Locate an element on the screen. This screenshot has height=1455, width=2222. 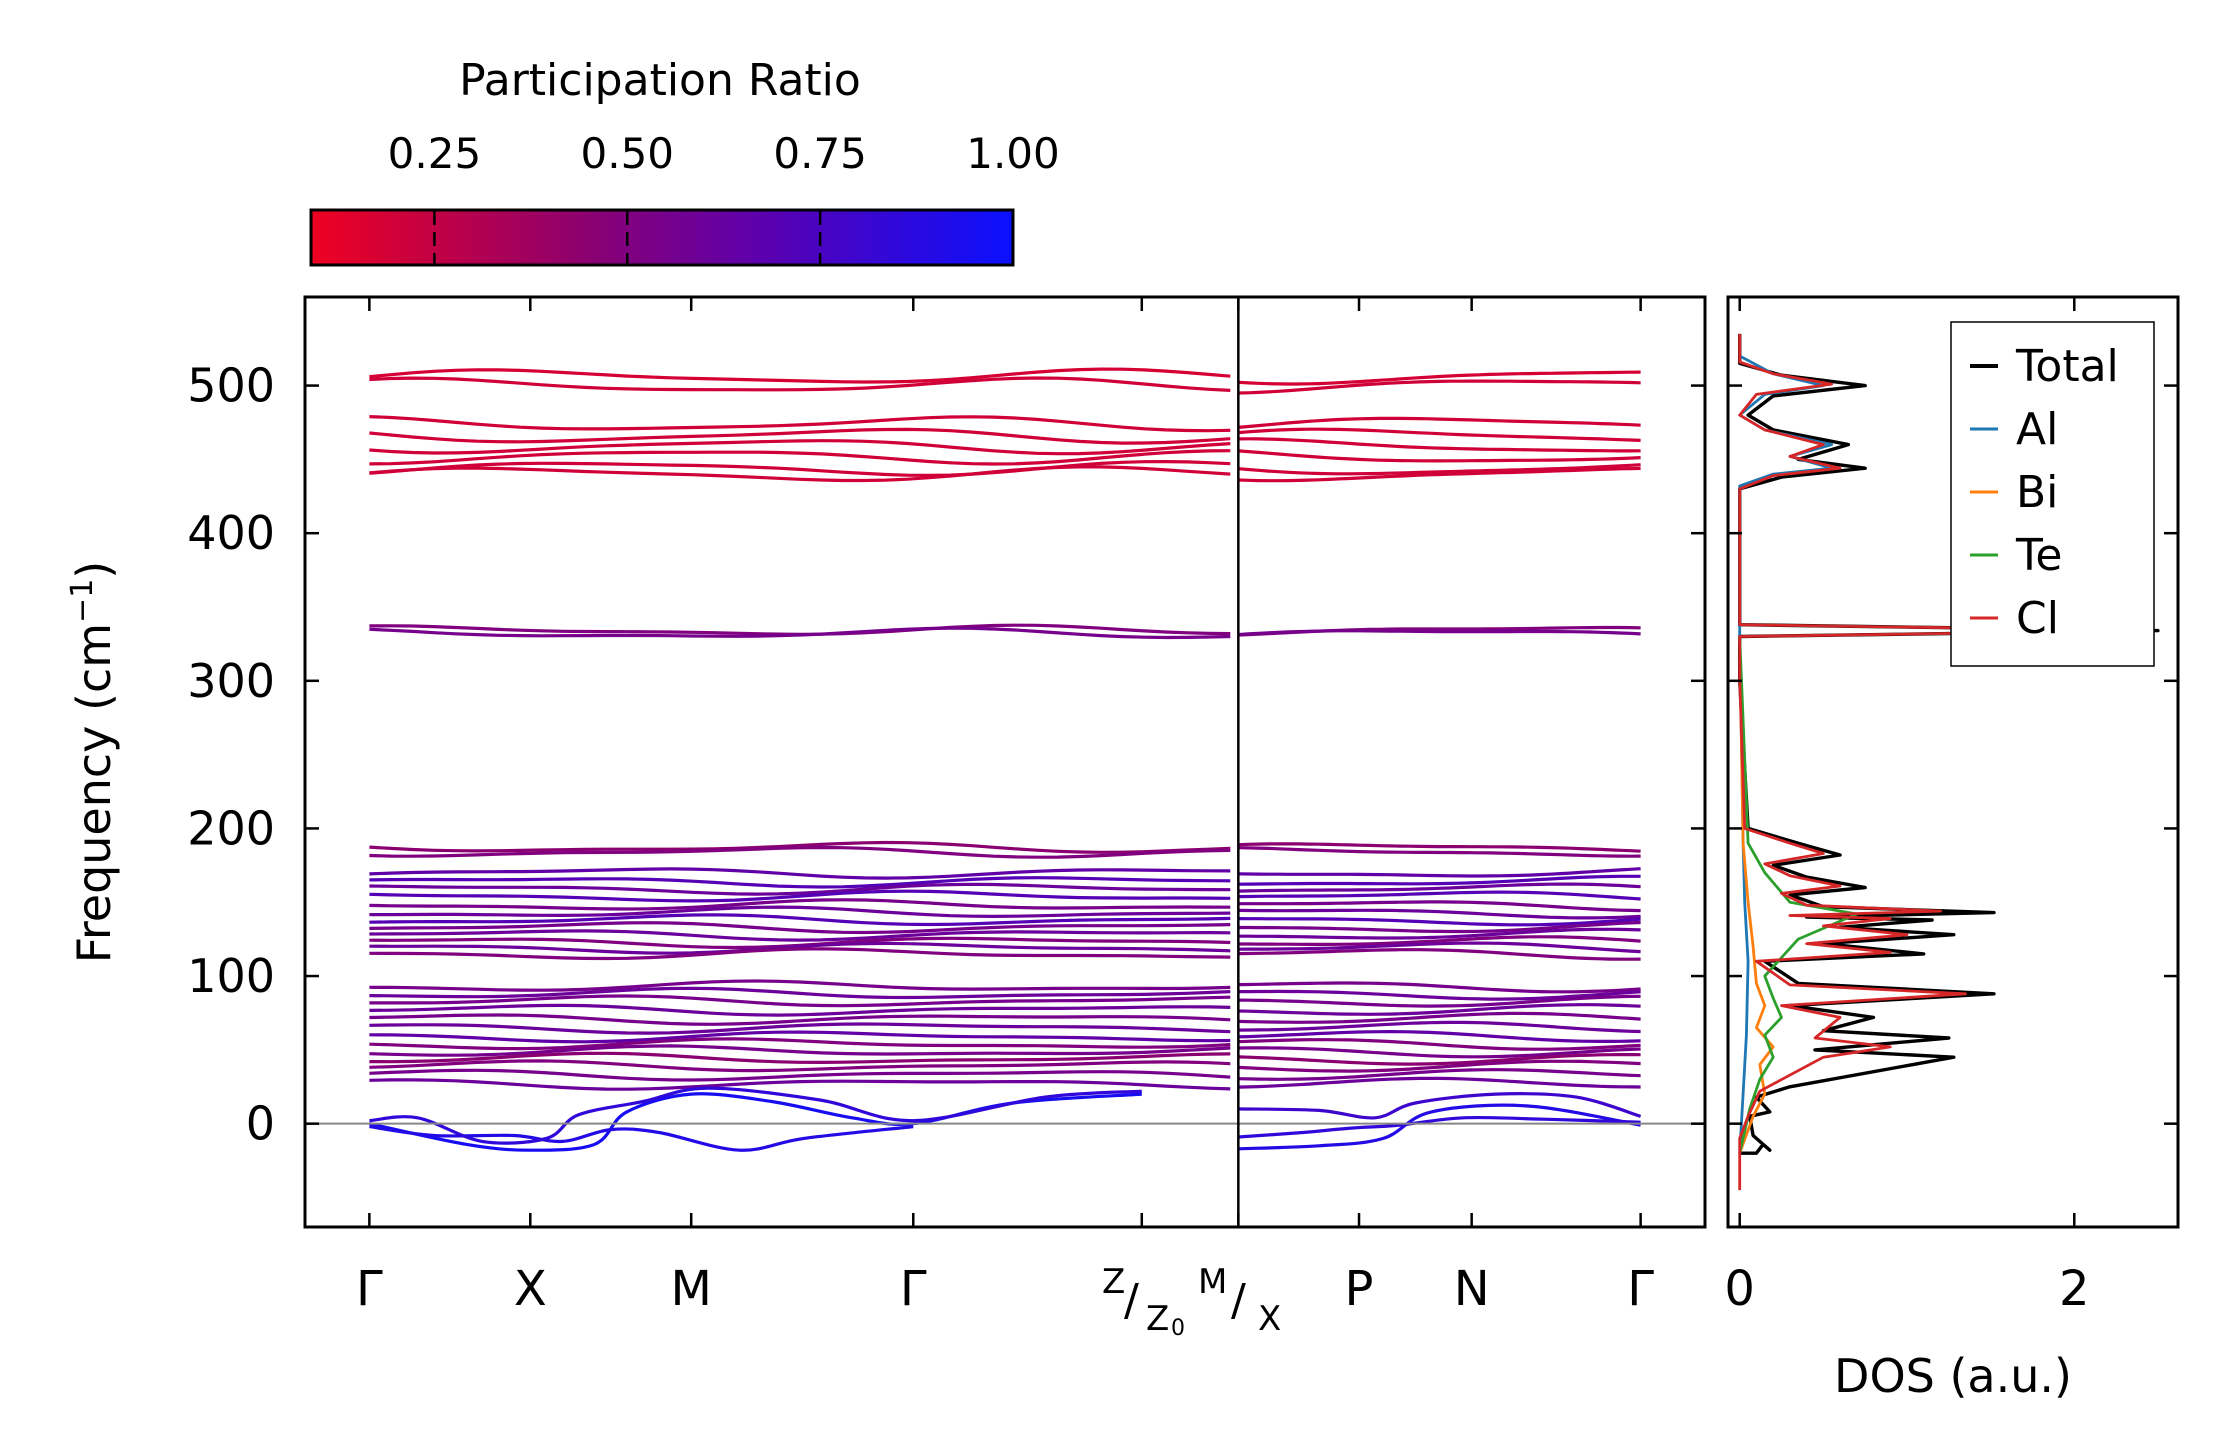
dos-legend: Total Al Bi Te Cl is located at coordinates (2052, 494).